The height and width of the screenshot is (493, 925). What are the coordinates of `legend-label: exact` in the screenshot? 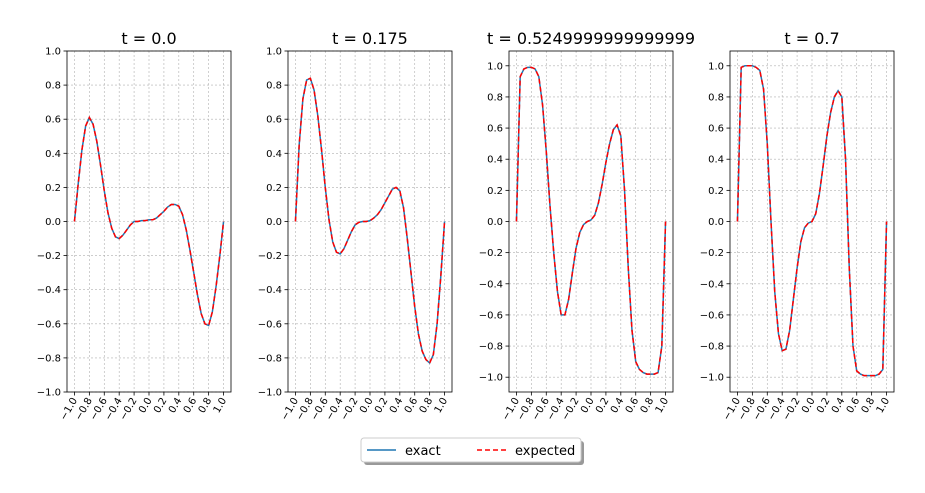 It's located at (423, 451).